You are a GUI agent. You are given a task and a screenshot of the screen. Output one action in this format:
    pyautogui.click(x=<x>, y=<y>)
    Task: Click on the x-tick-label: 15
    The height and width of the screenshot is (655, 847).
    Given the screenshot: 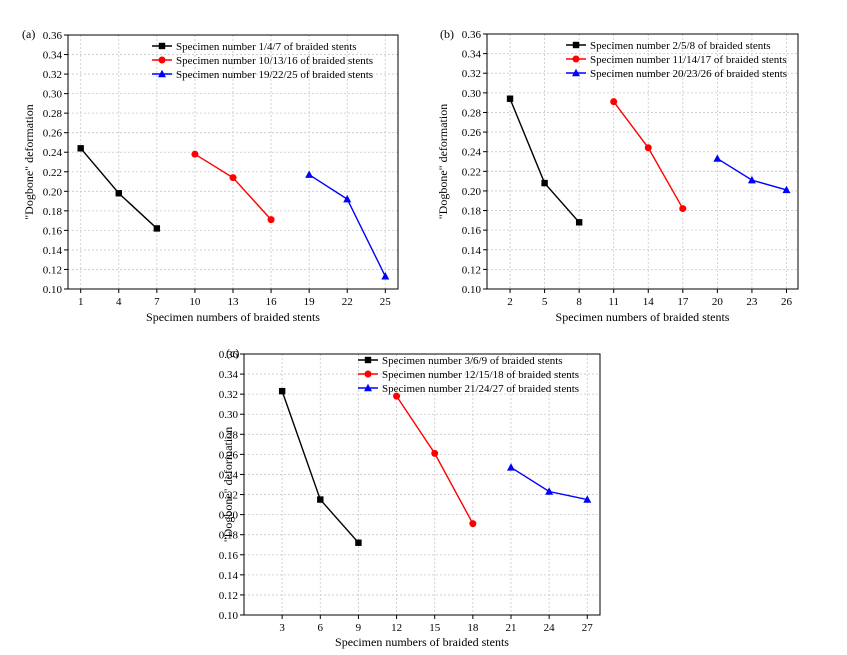 What is the action you would take?
    pyautogui.click(x=435, y=628)
    